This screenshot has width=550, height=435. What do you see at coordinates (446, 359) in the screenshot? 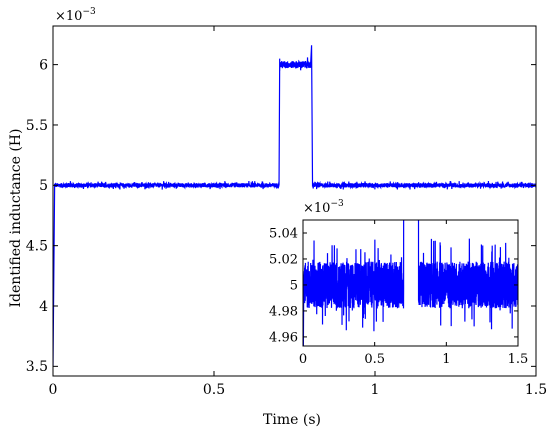
I see `inset-x-tick-label: 1` at bounding box center [446, 359].